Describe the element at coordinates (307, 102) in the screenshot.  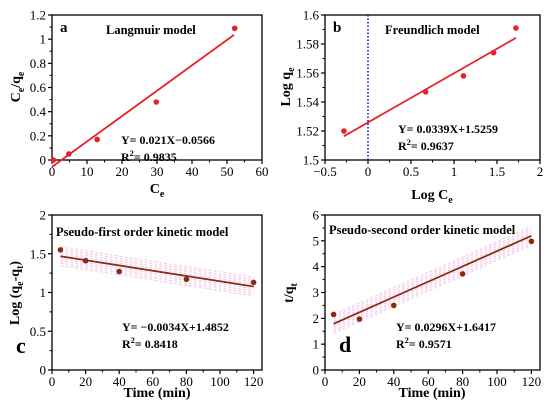
I see `y-tick-label: 1.54` at that location.